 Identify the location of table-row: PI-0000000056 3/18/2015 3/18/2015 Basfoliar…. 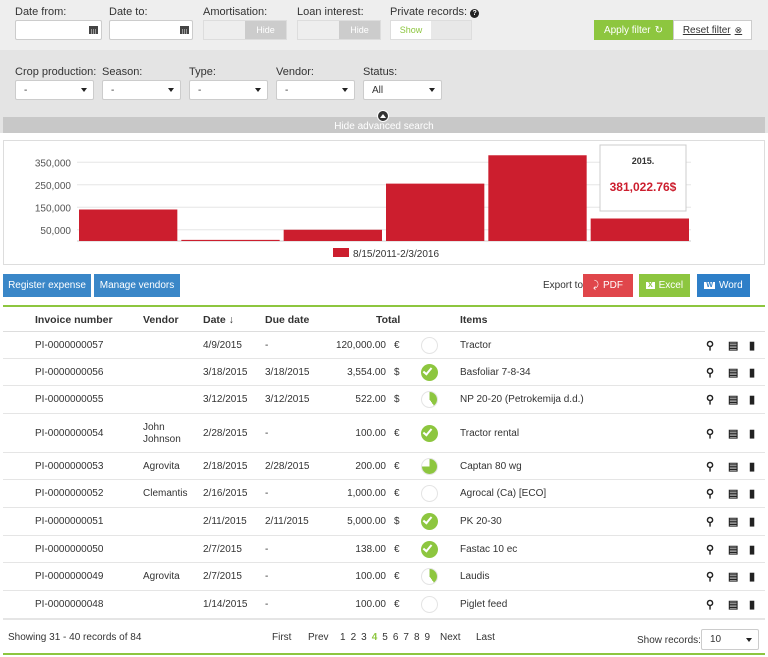
(384, 372).